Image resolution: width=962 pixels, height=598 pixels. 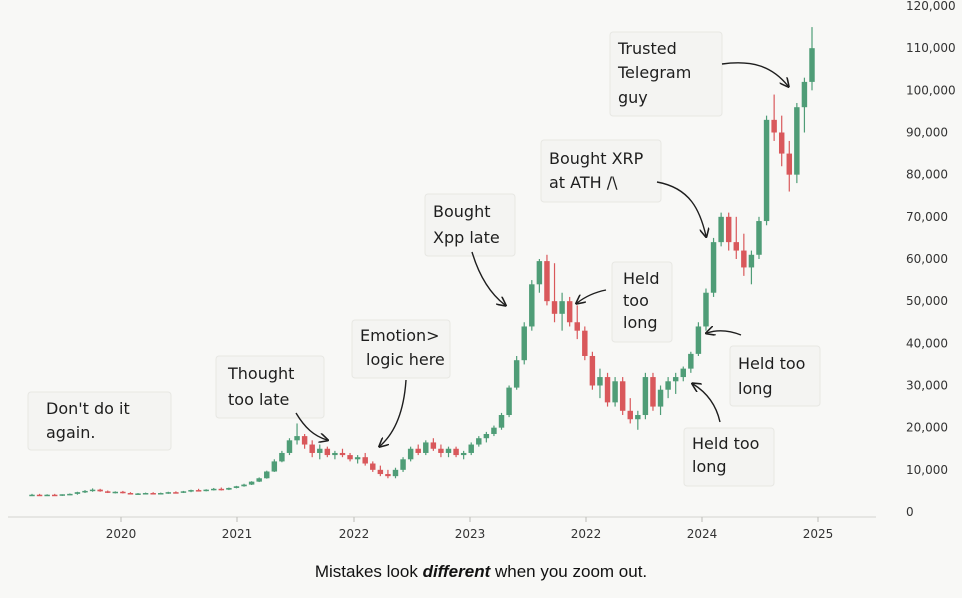 I want to click on caption-after: when you zoom out., so click(x=569, y=571).